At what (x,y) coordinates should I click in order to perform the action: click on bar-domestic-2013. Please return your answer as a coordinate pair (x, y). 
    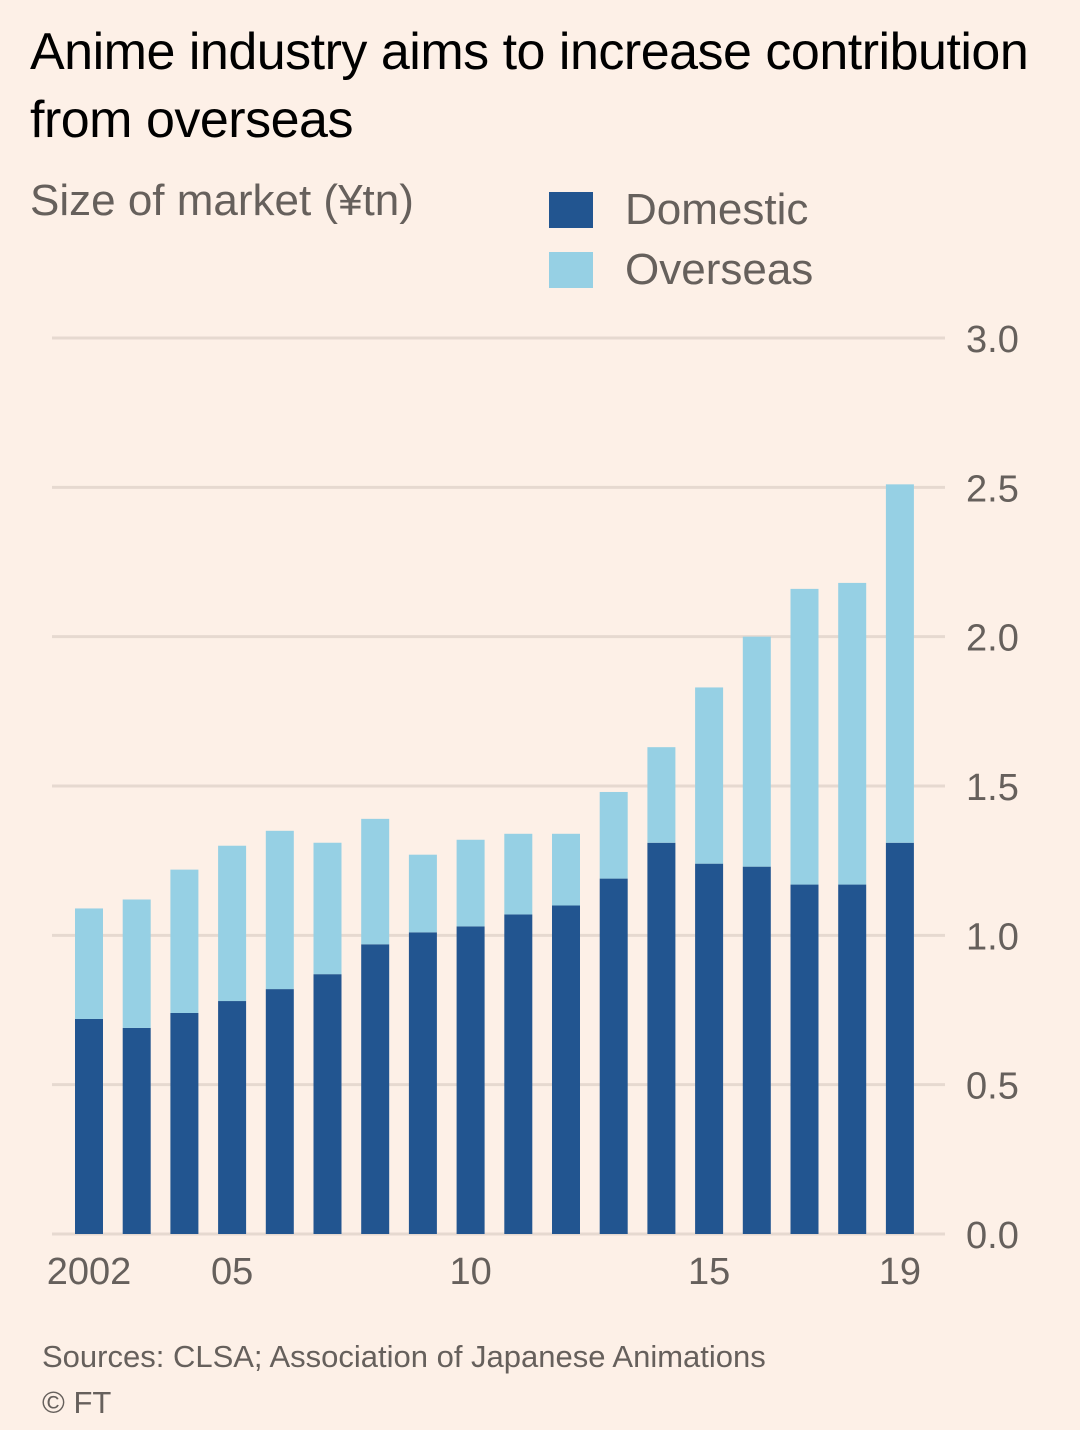
    Looking at the image, I should click on (613, 1056).